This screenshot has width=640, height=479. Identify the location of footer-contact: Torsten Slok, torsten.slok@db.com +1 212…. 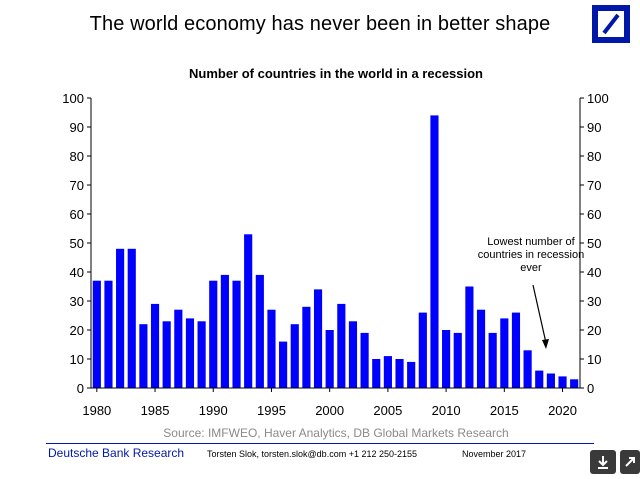
(312, 454).